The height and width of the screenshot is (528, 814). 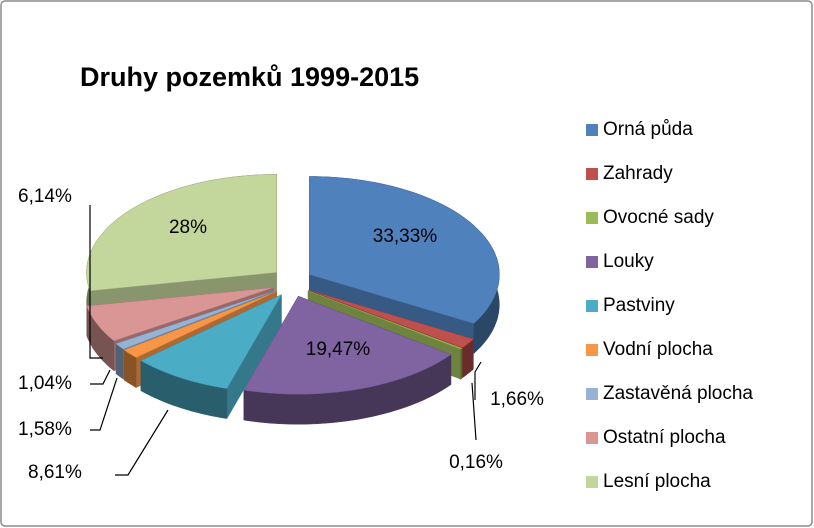 What do you see at coordinates (517, 399) in the screenshot?
I see `data-label: 1,66%` at bounding box center [517, 399].